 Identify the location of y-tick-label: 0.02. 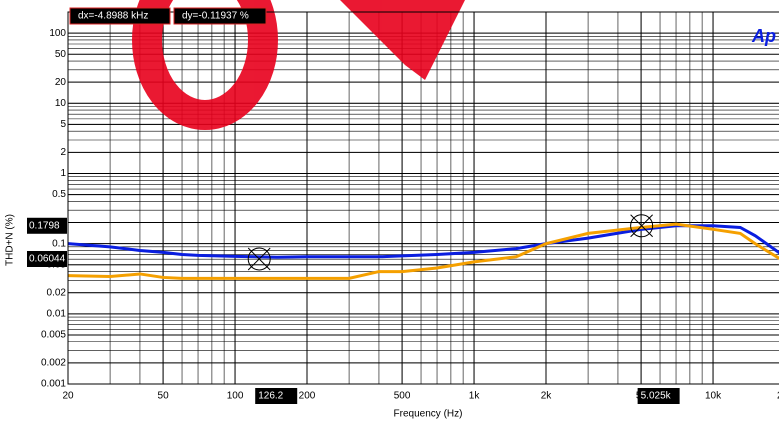
(57, 292).